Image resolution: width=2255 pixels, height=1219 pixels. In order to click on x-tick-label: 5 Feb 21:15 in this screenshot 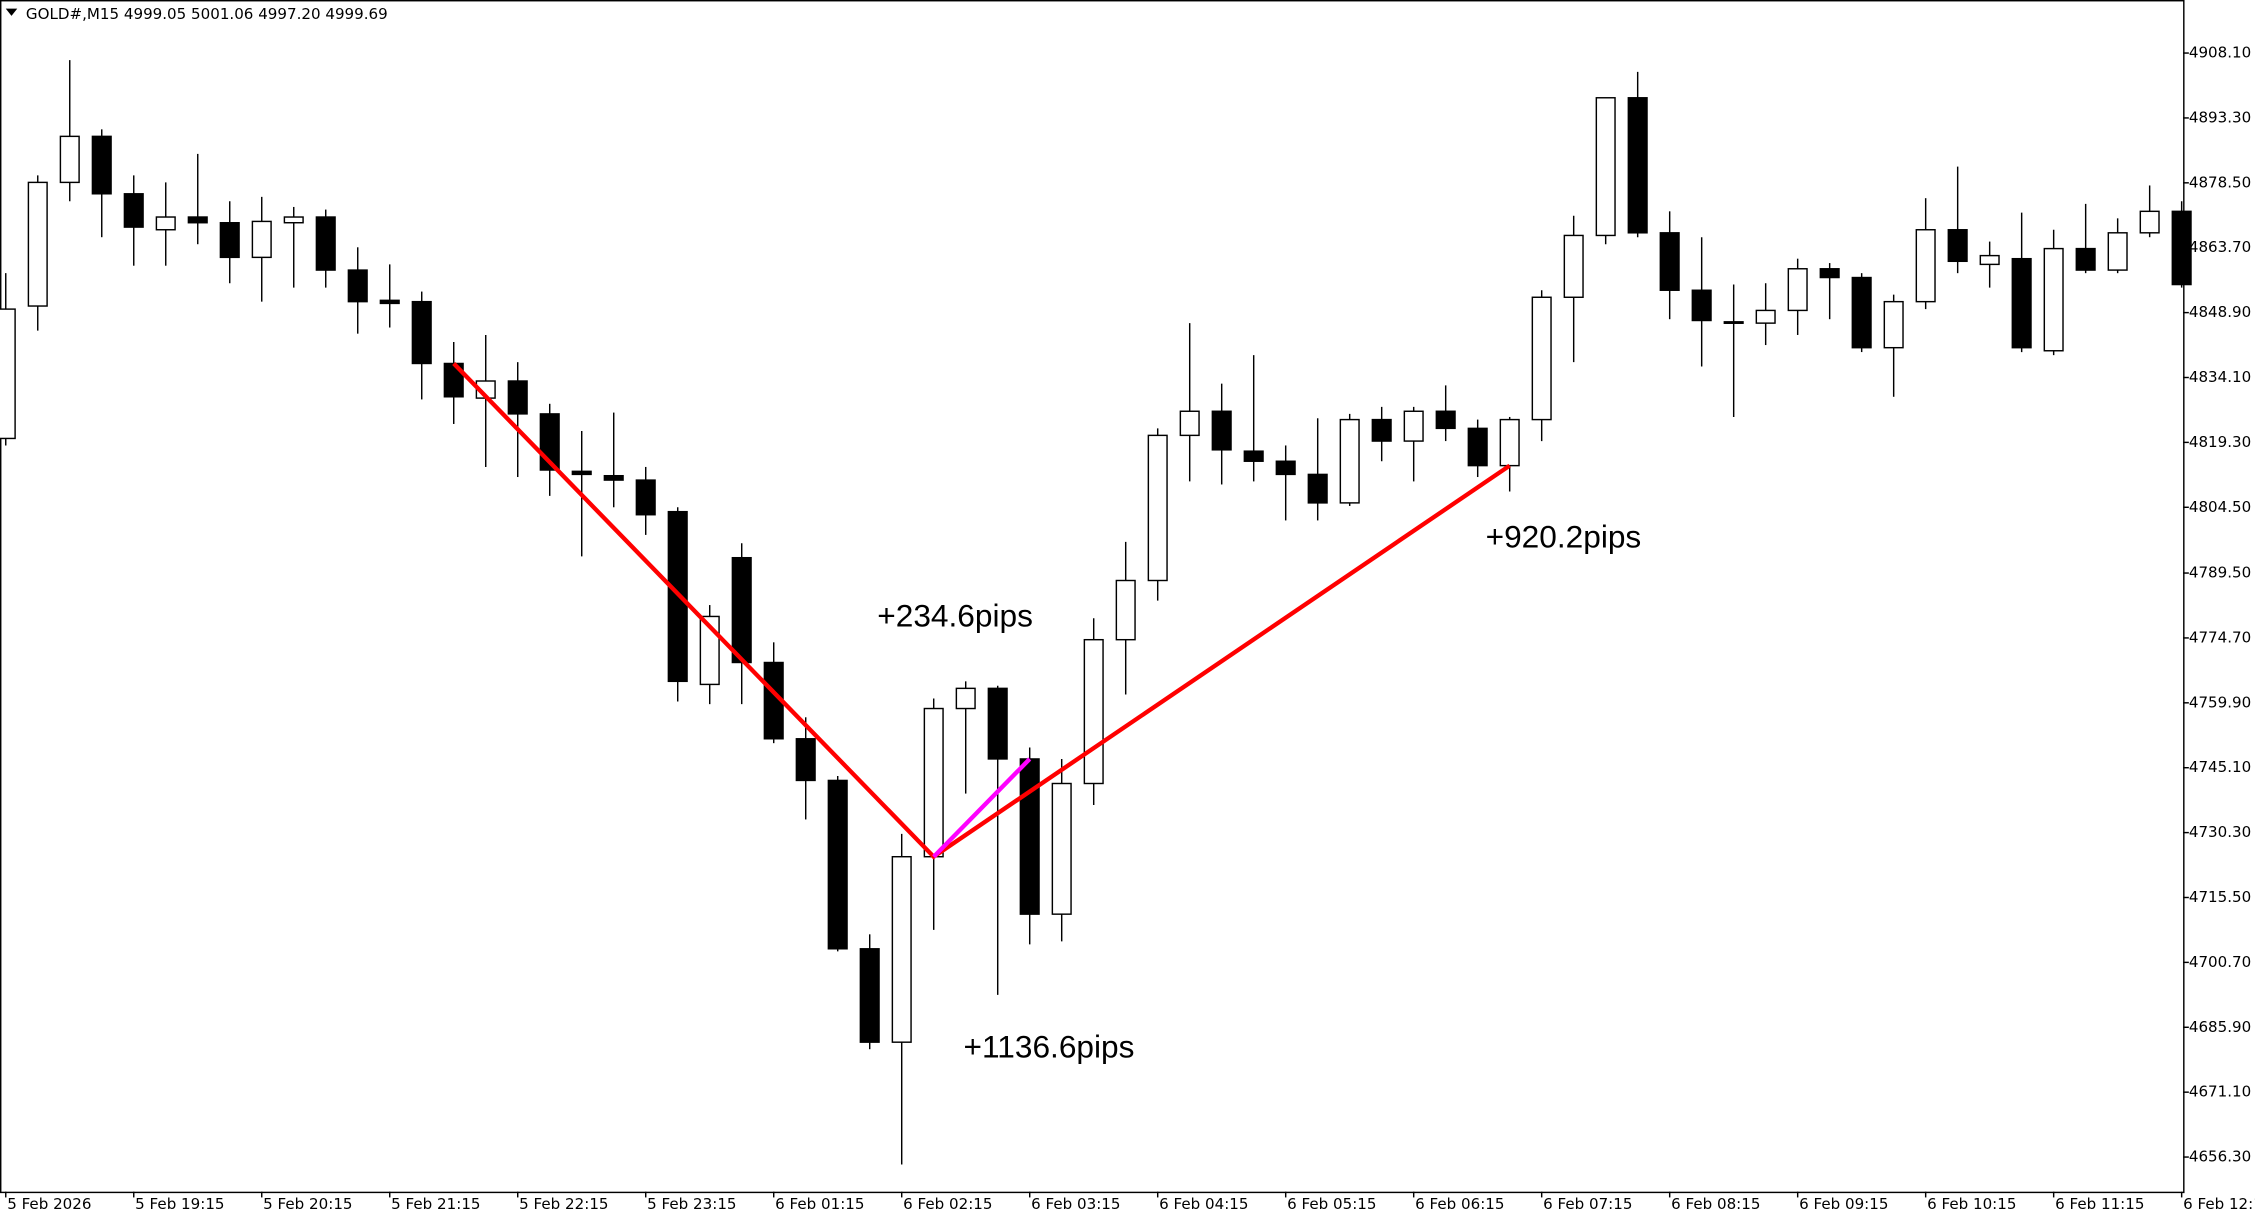, I will do `click(435, 1204)`.